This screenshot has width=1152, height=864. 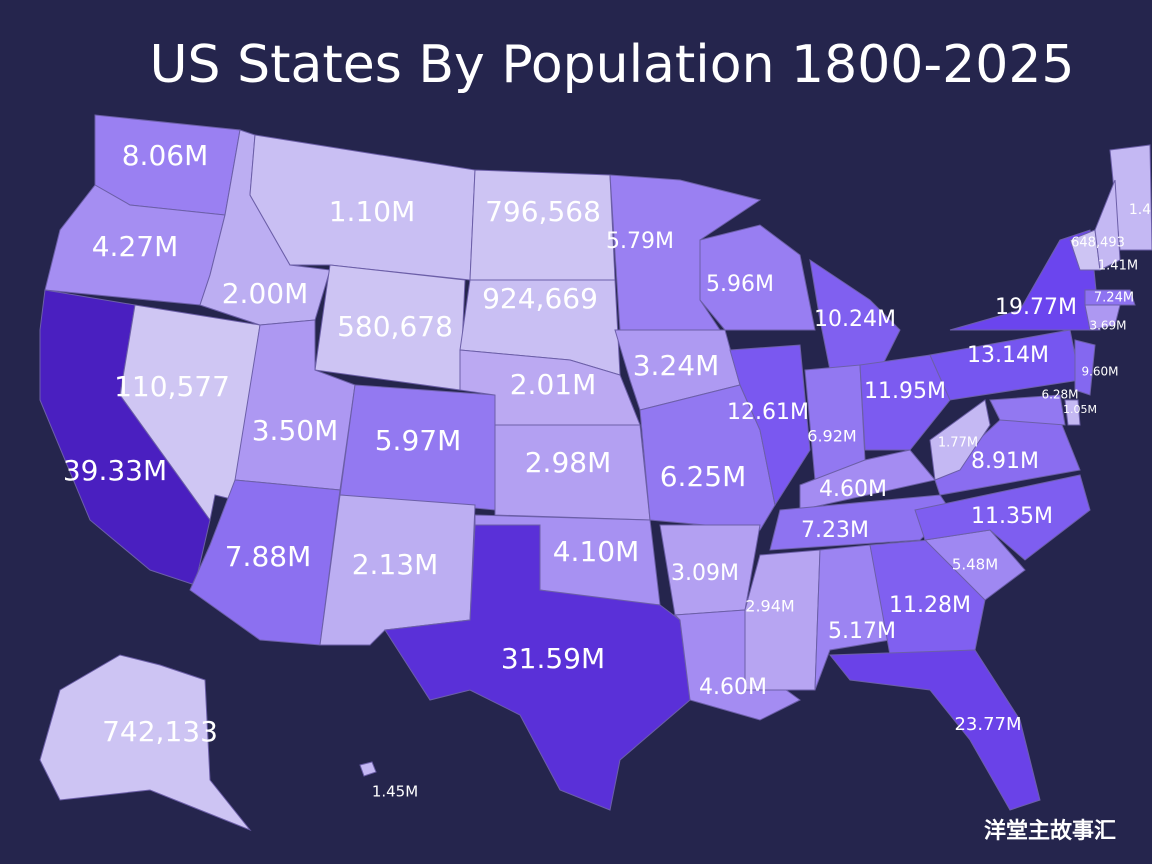 What do you see at coordinates (1050, 831) in the screenshot?
I see `watermark: 洋堂主故事汇` at bounding box center [1050, 831].